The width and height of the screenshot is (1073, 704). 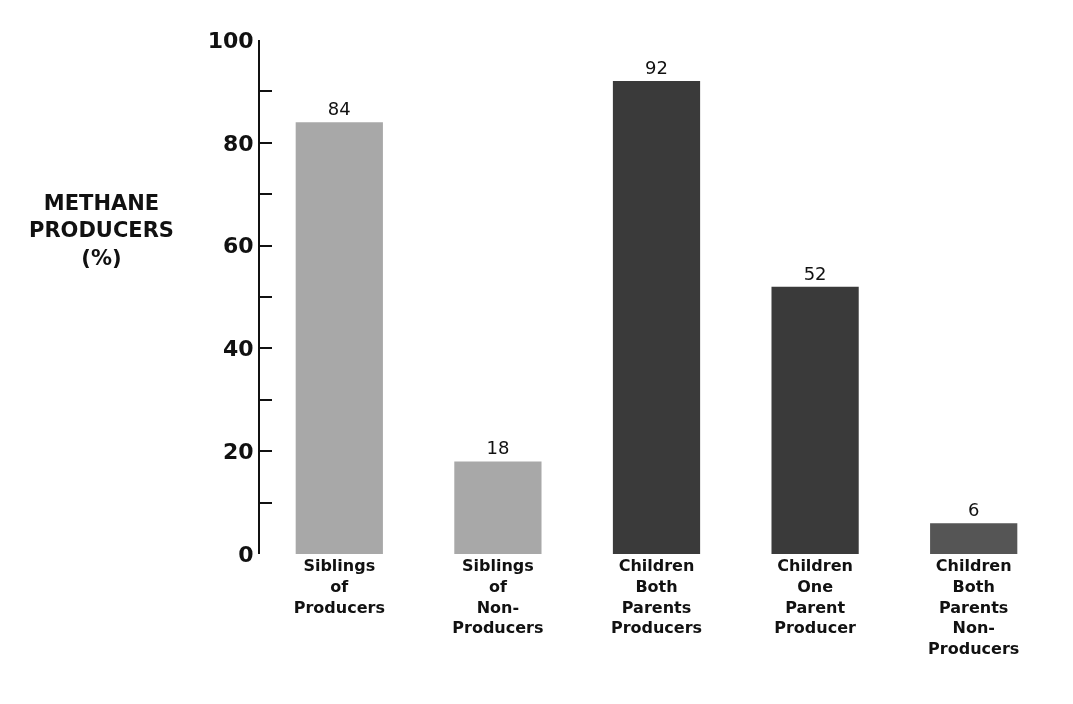 I want to click on data-label: 92, so click(x=656, y=68).